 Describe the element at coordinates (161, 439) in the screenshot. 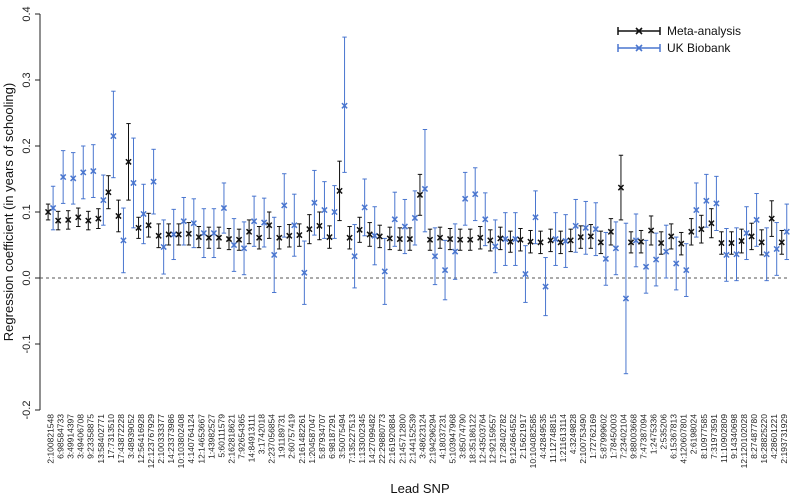

I see `snp-label: 2:100333377` at that location.